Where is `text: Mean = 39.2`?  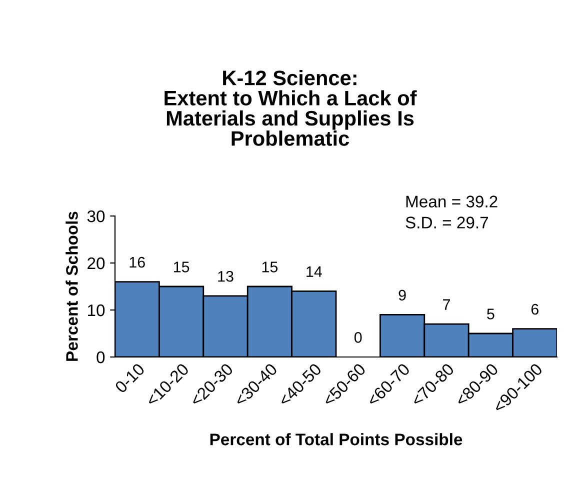
text: Mean = 39.2 is located at coordinates (452, 202).